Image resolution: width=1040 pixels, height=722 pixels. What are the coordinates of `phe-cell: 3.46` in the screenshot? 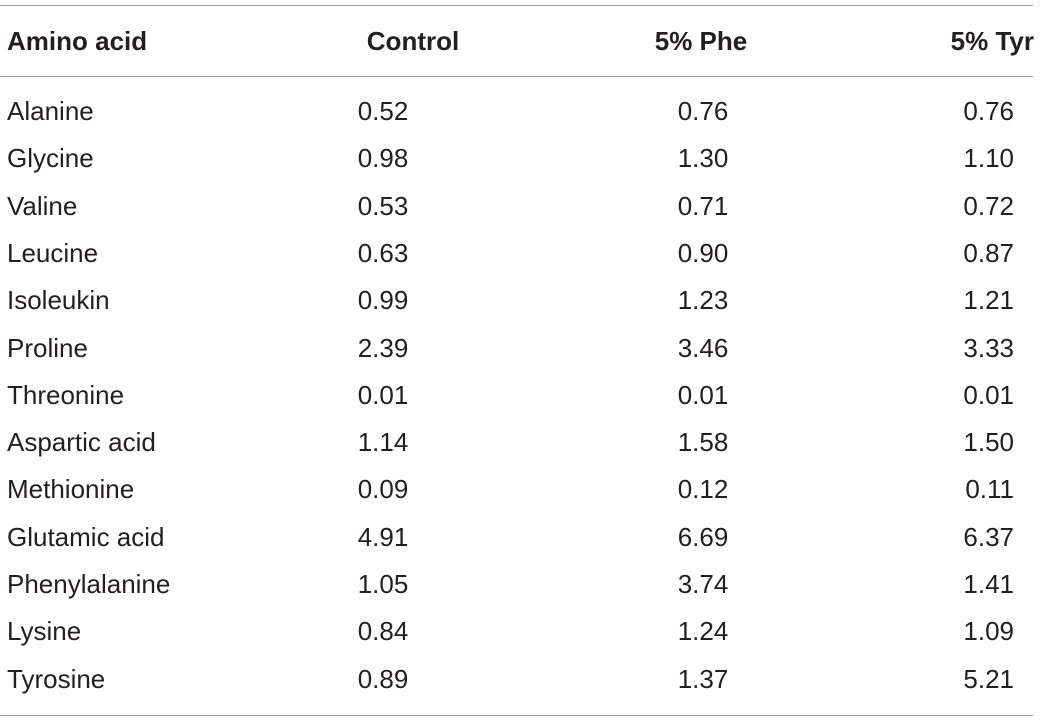 It's located at (703, 347).